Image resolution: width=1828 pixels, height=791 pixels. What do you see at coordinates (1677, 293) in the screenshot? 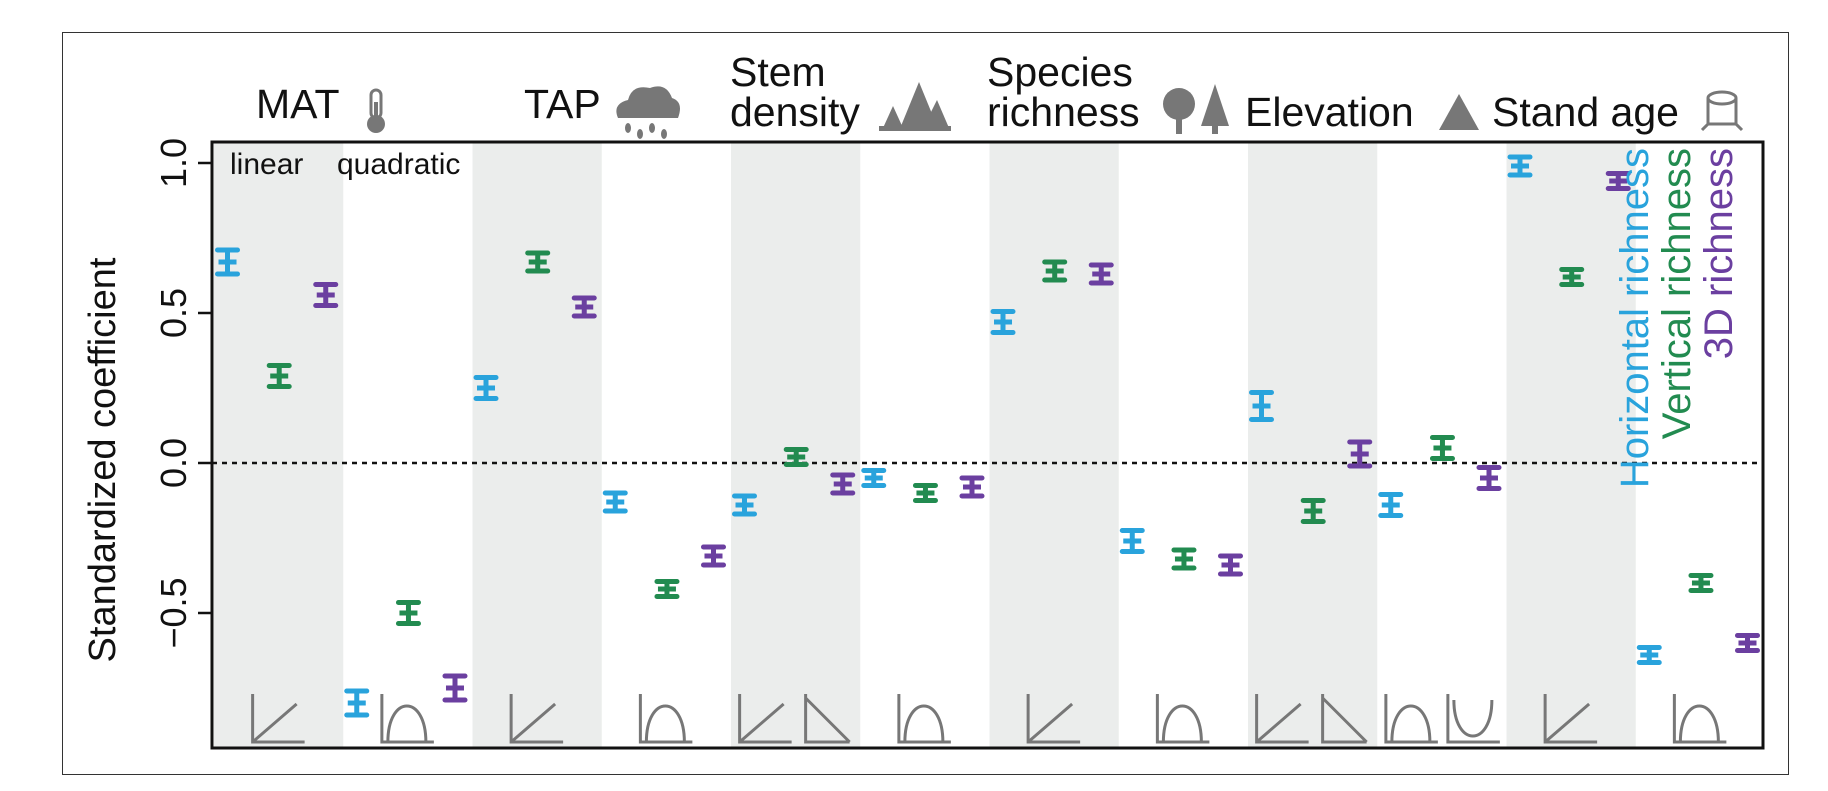
I see `legend-item-vertical-richness: Vertical richness` at bounding box center [1677, 293].